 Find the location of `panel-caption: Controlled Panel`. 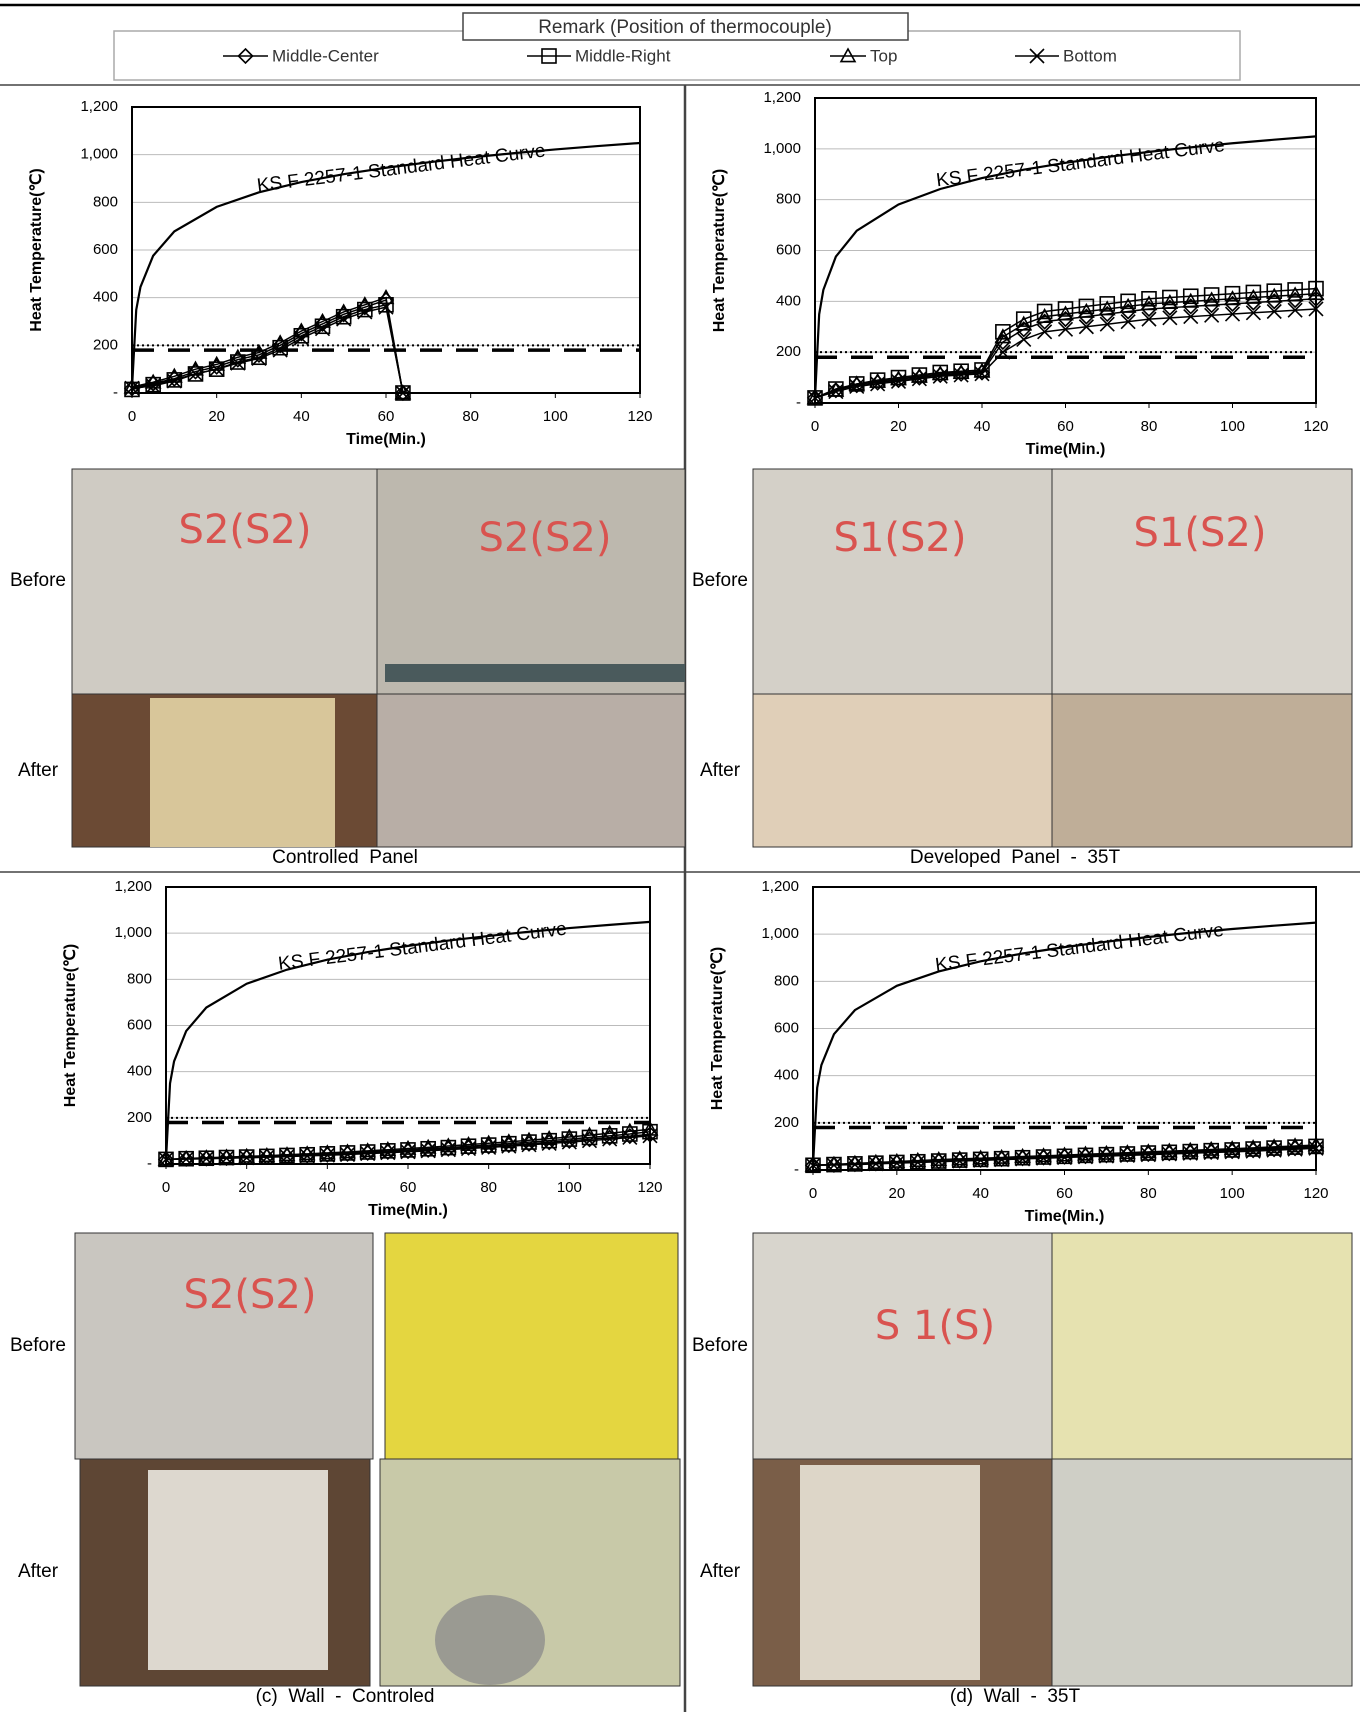

panel-caption: Controlled Panel is located at coordinates (345, 857).